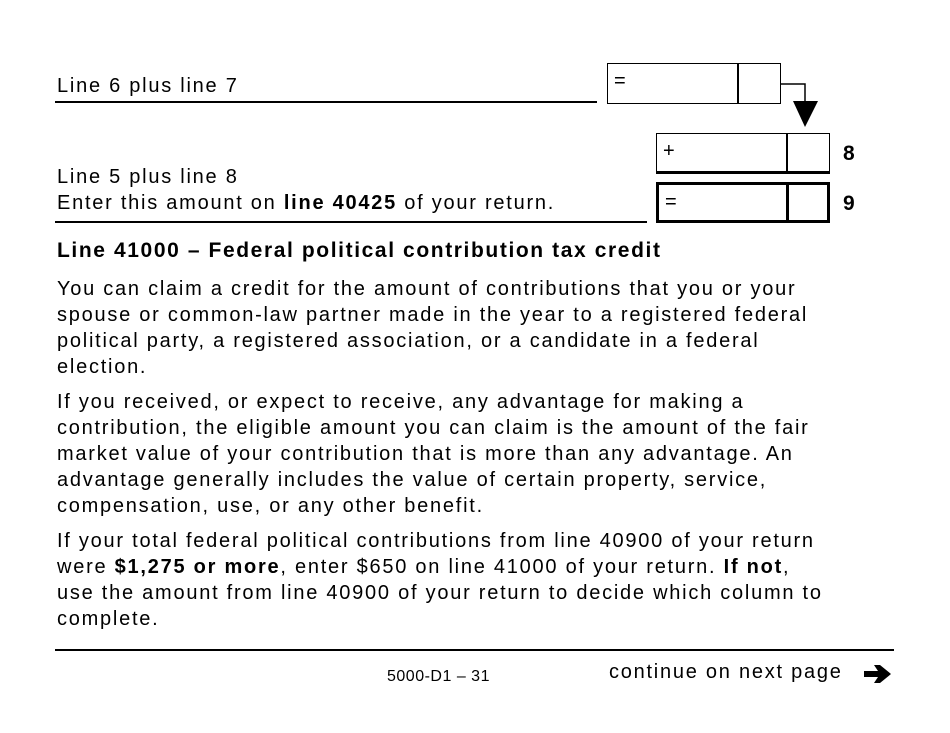 This screenshot has width=950, height=733. What do you see at coordinates (849, 153) in the screenshot?
I see `line-number-8: 8` at bounding box center [849, 153].